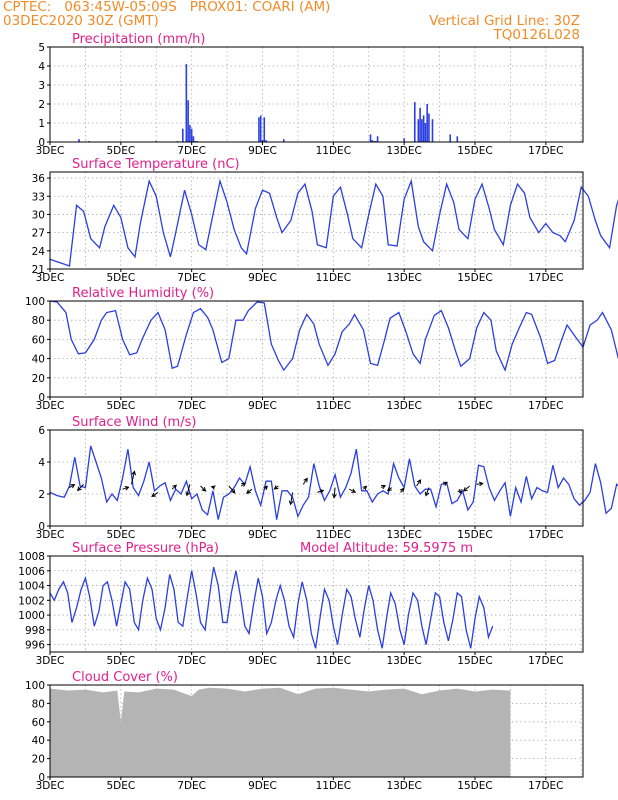  Describe the element at coordinates (156, 164) in the screenshot. I see `temp-title: Surface Temperature (nC)` at that location.